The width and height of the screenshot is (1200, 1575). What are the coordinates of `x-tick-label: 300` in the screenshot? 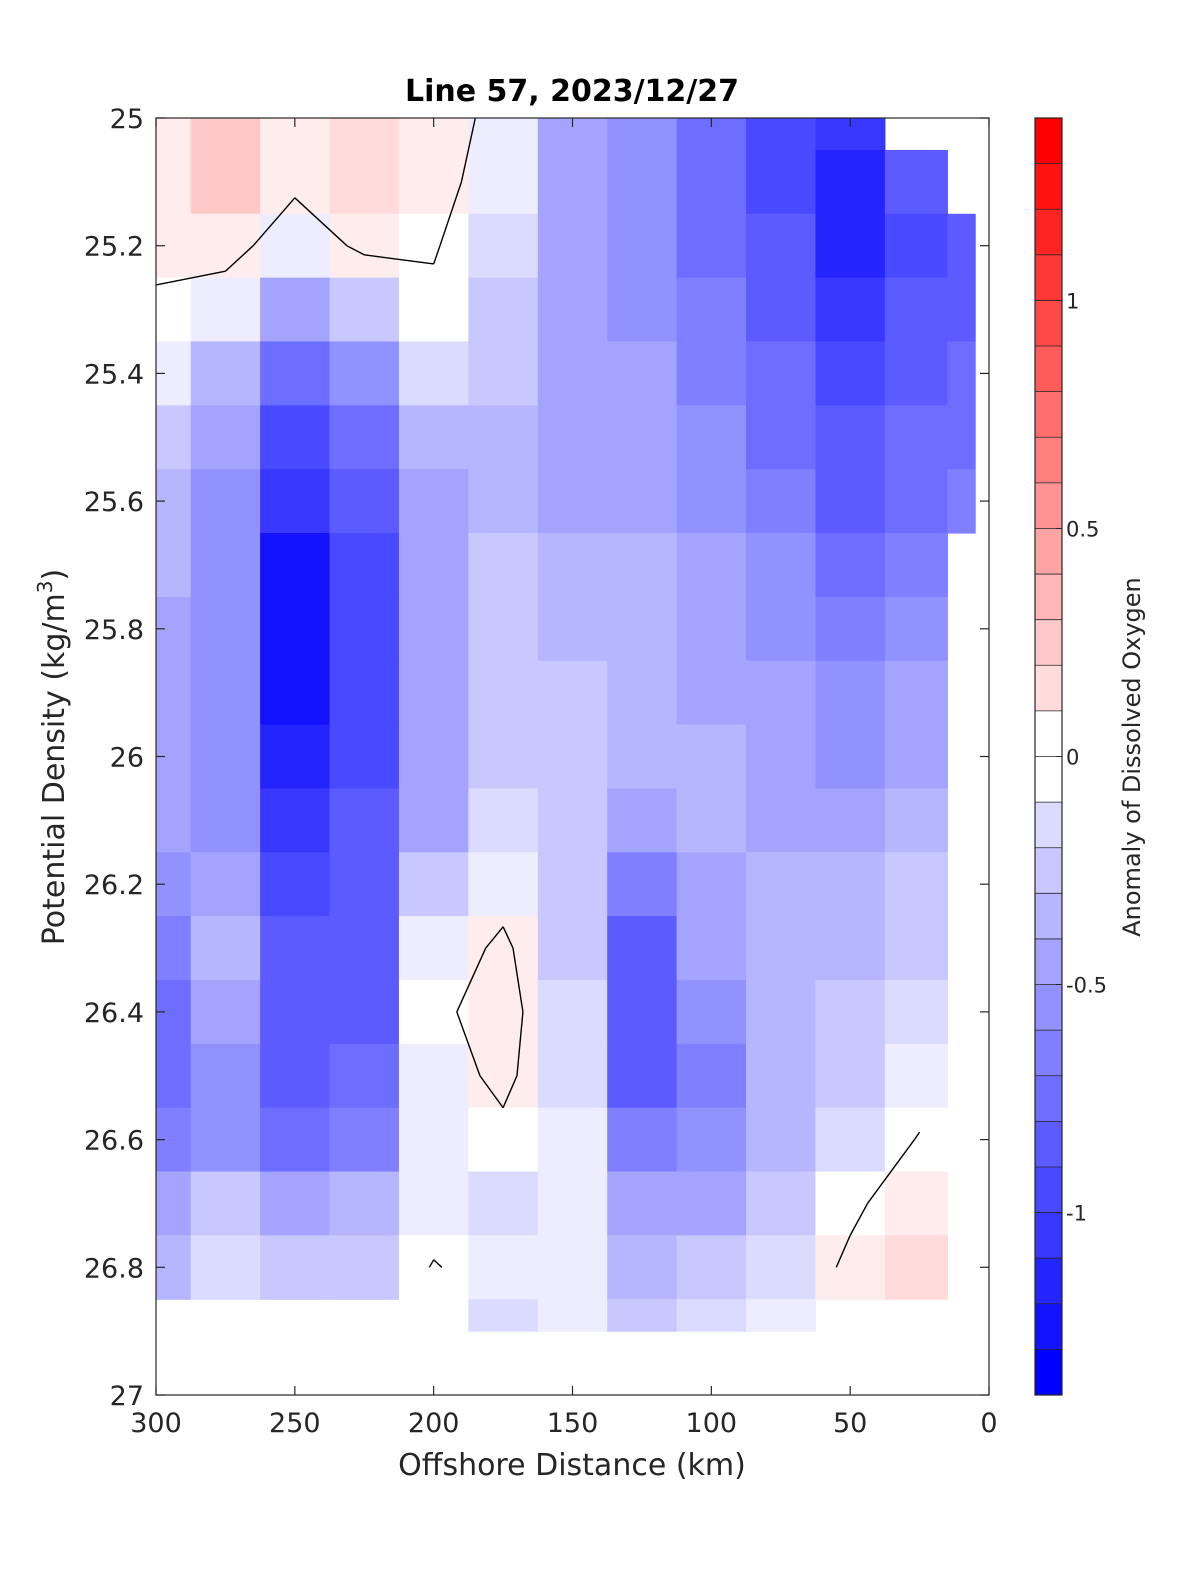 It's located at (156, 1423).